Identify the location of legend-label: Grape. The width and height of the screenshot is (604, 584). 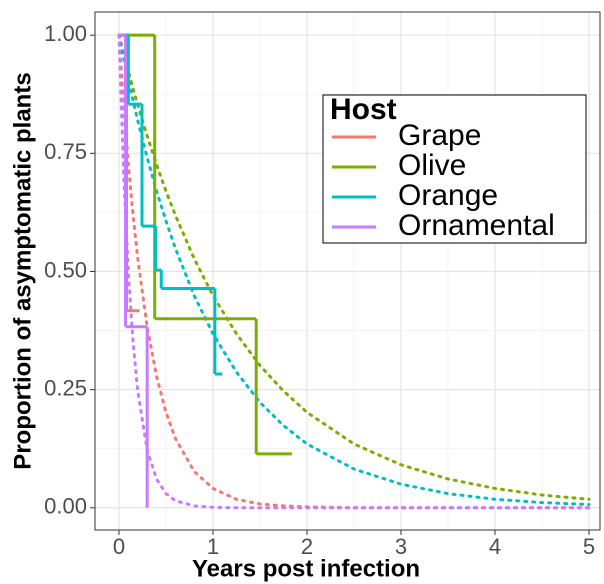
(439, 135).